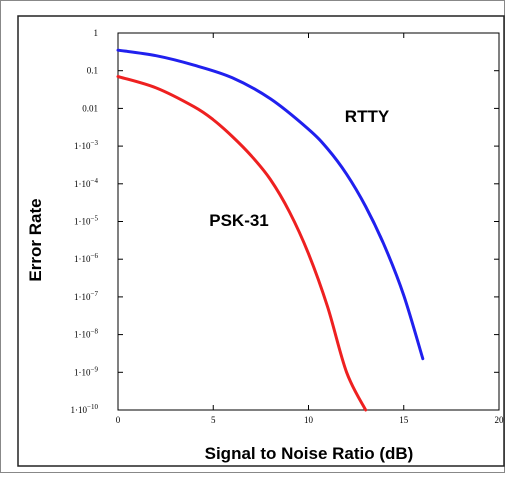 The image size is (505, 478). What do you see at coordinates (92, 71) in the screenshot?
I see `y-tick-label: 0.1` at bounding box center [92, 71].